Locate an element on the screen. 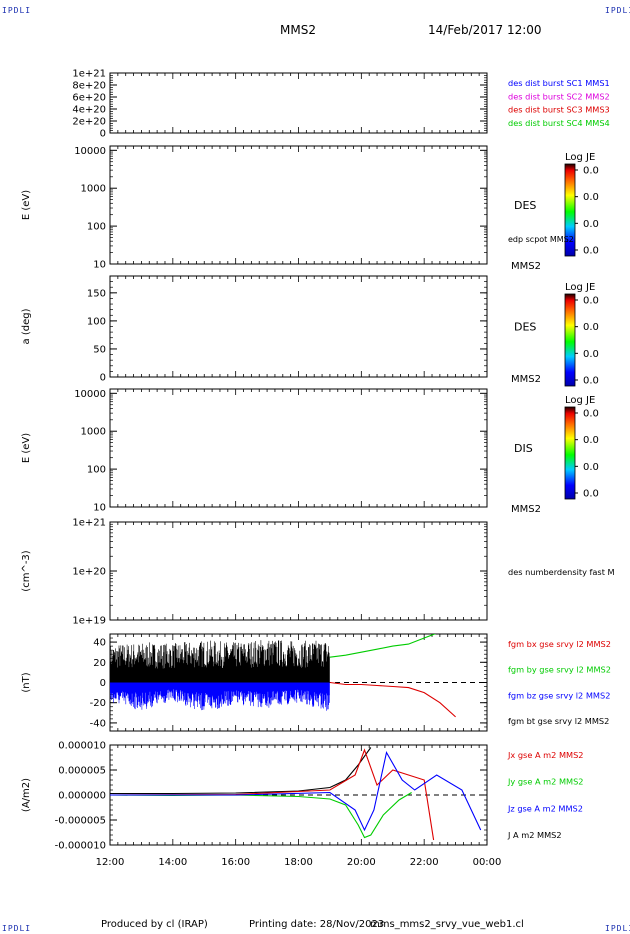 The height and width of the screenshot is (934, 630). header-spacecraft: MMS2 is located at coordinates (298, 30).